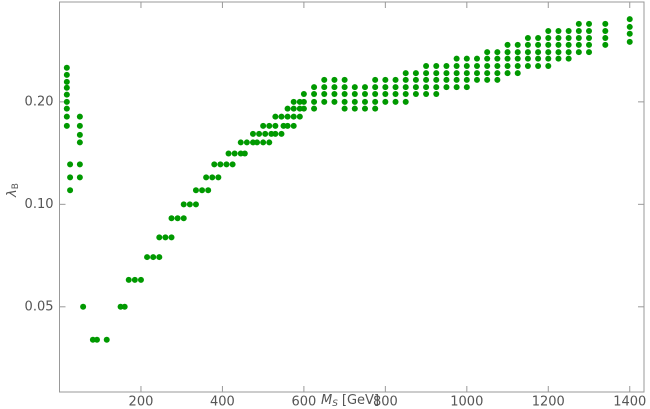  Describe the element at coordinates (39, 204) in the screenshot. I see `y-tick-label: 0.10` at that location.